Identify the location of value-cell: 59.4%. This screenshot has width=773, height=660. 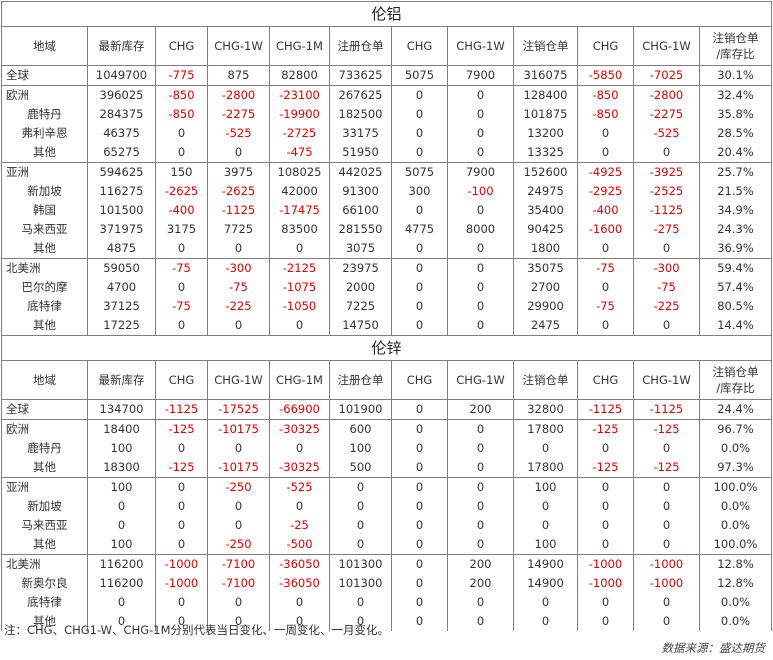
(735, 268).